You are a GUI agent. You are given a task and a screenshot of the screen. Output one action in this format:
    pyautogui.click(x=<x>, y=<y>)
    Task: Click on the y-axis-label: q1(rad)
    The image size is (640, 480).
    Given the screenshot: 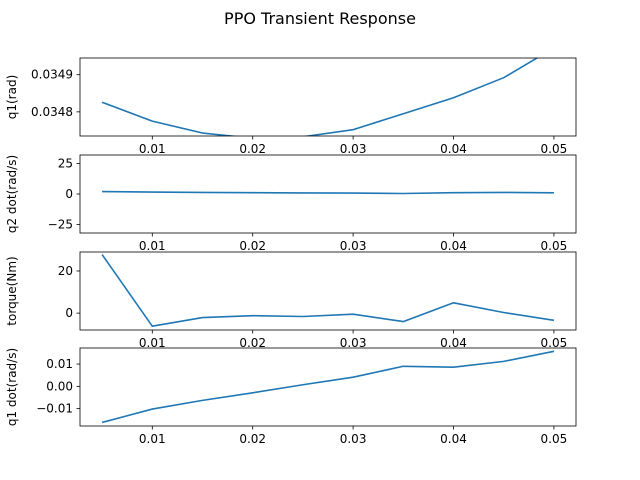 What is the action you would take?
    pyautogui.click(x=12, y=97)
    